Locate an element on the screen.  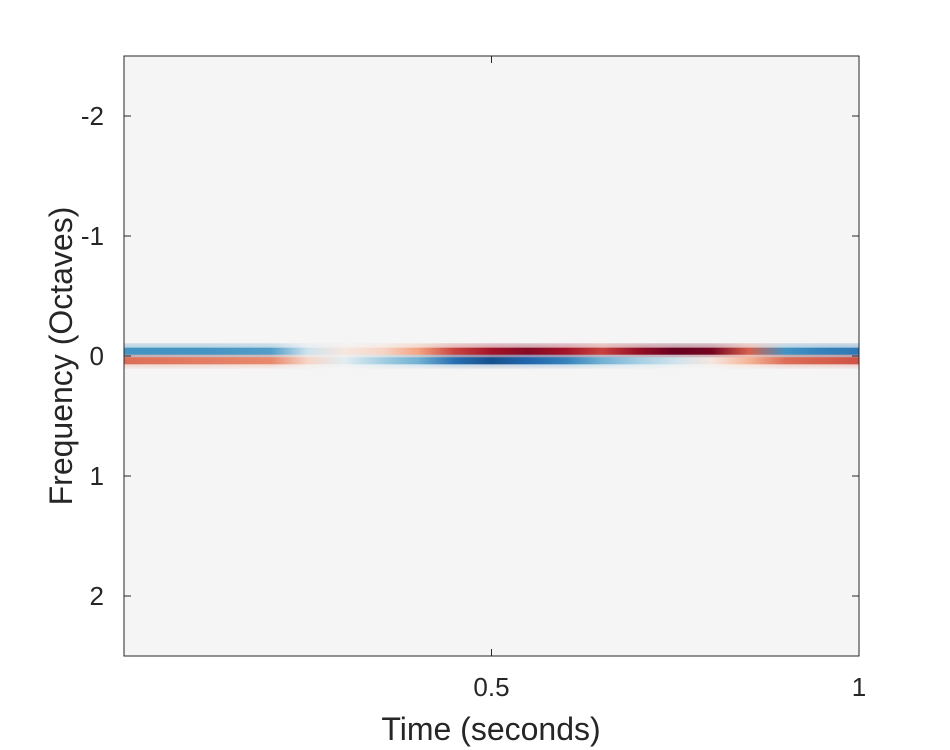
y-tick-label: 0 is located at coordinates (97, 356).